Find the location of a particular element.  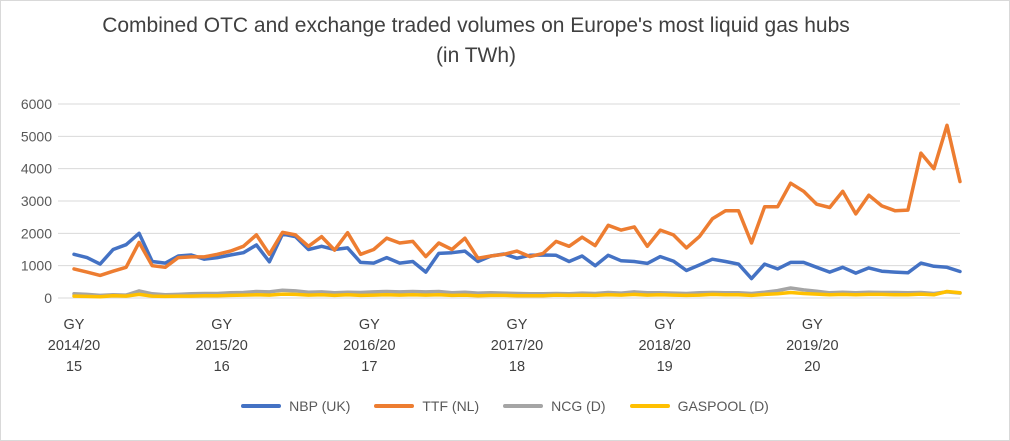

x-tick-label: 15 is located at coordinates (74, 367).